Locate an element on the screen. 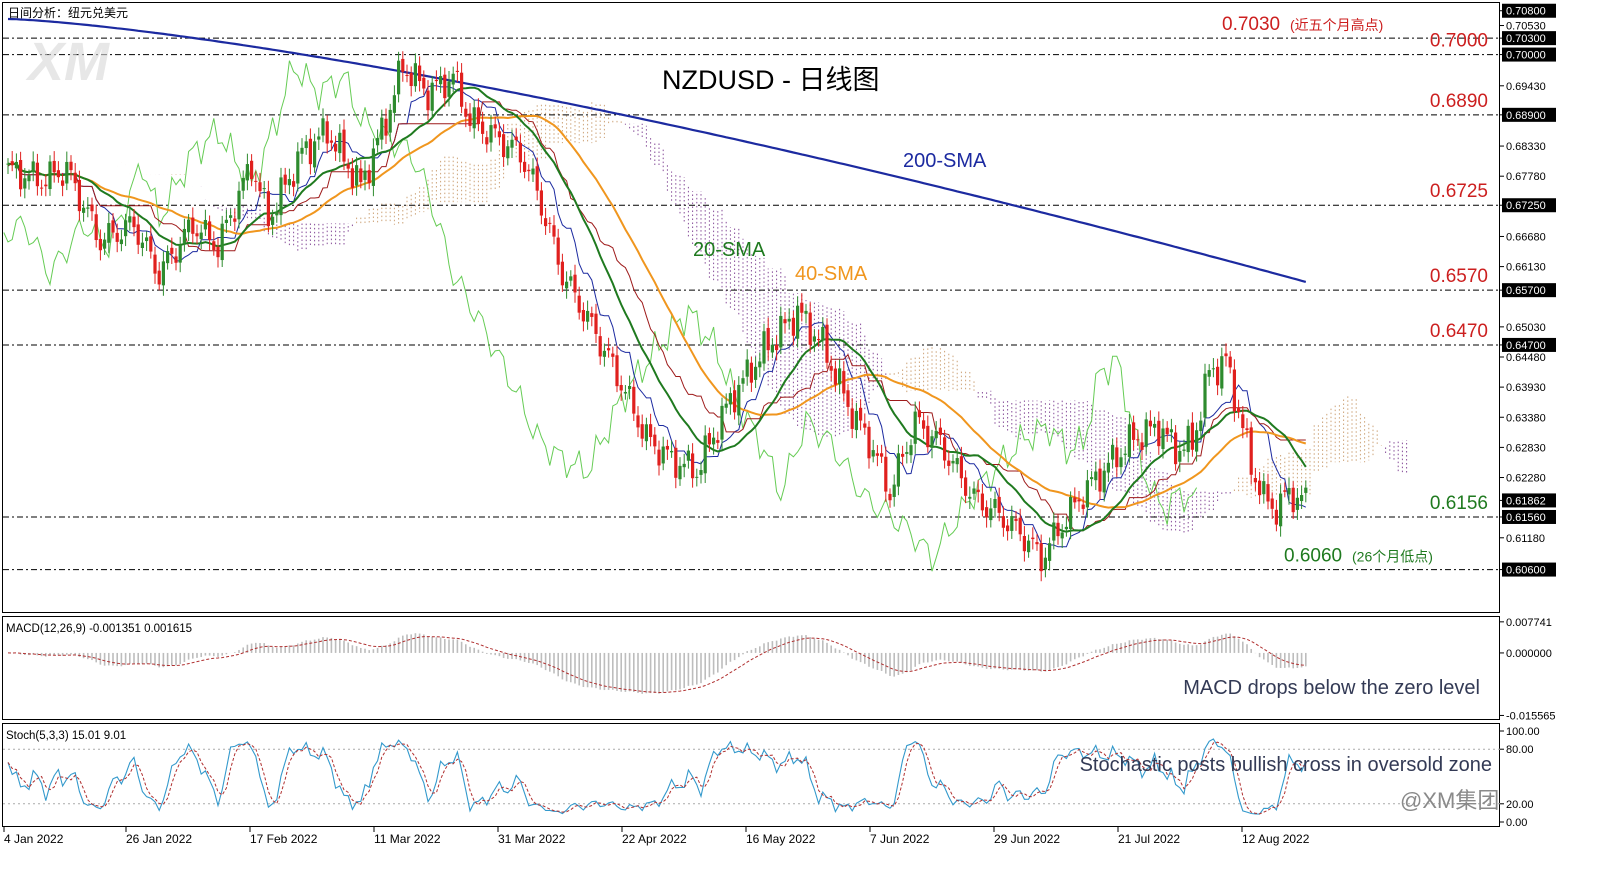 The height and width of the screenshot is (882, 1615). price-tick-label: 0.64480 is located at coordinates (1526, 358).